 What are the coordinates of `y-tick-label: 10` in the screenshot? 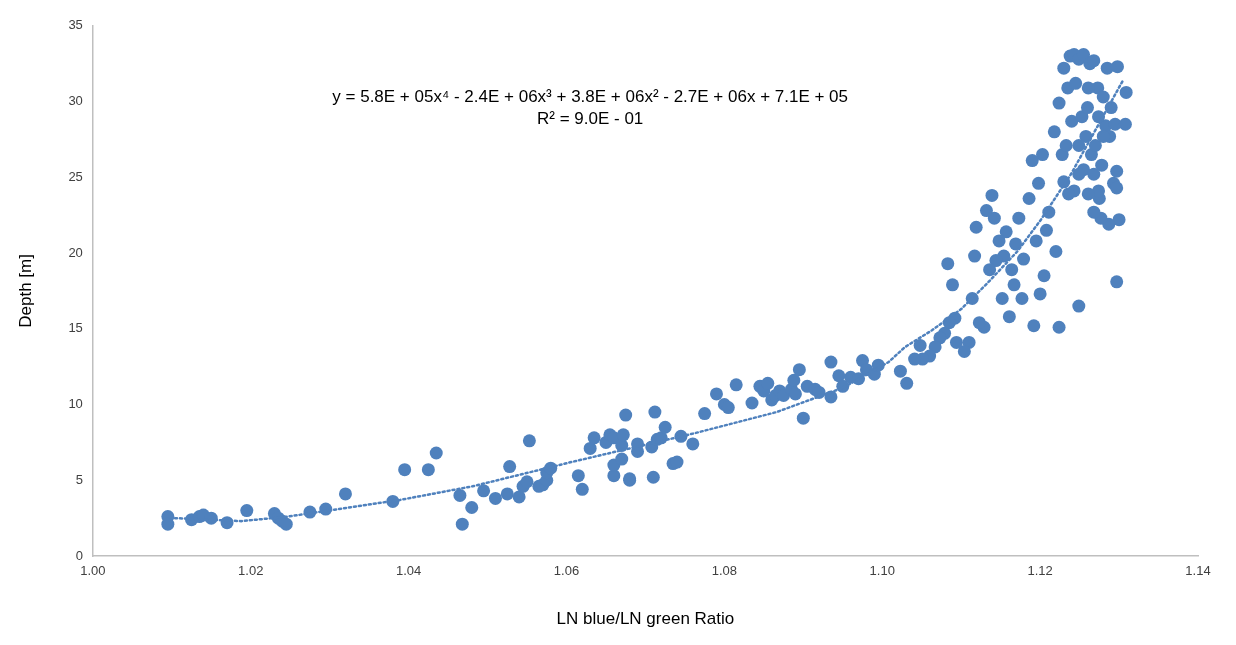 It's located at (75, 404).